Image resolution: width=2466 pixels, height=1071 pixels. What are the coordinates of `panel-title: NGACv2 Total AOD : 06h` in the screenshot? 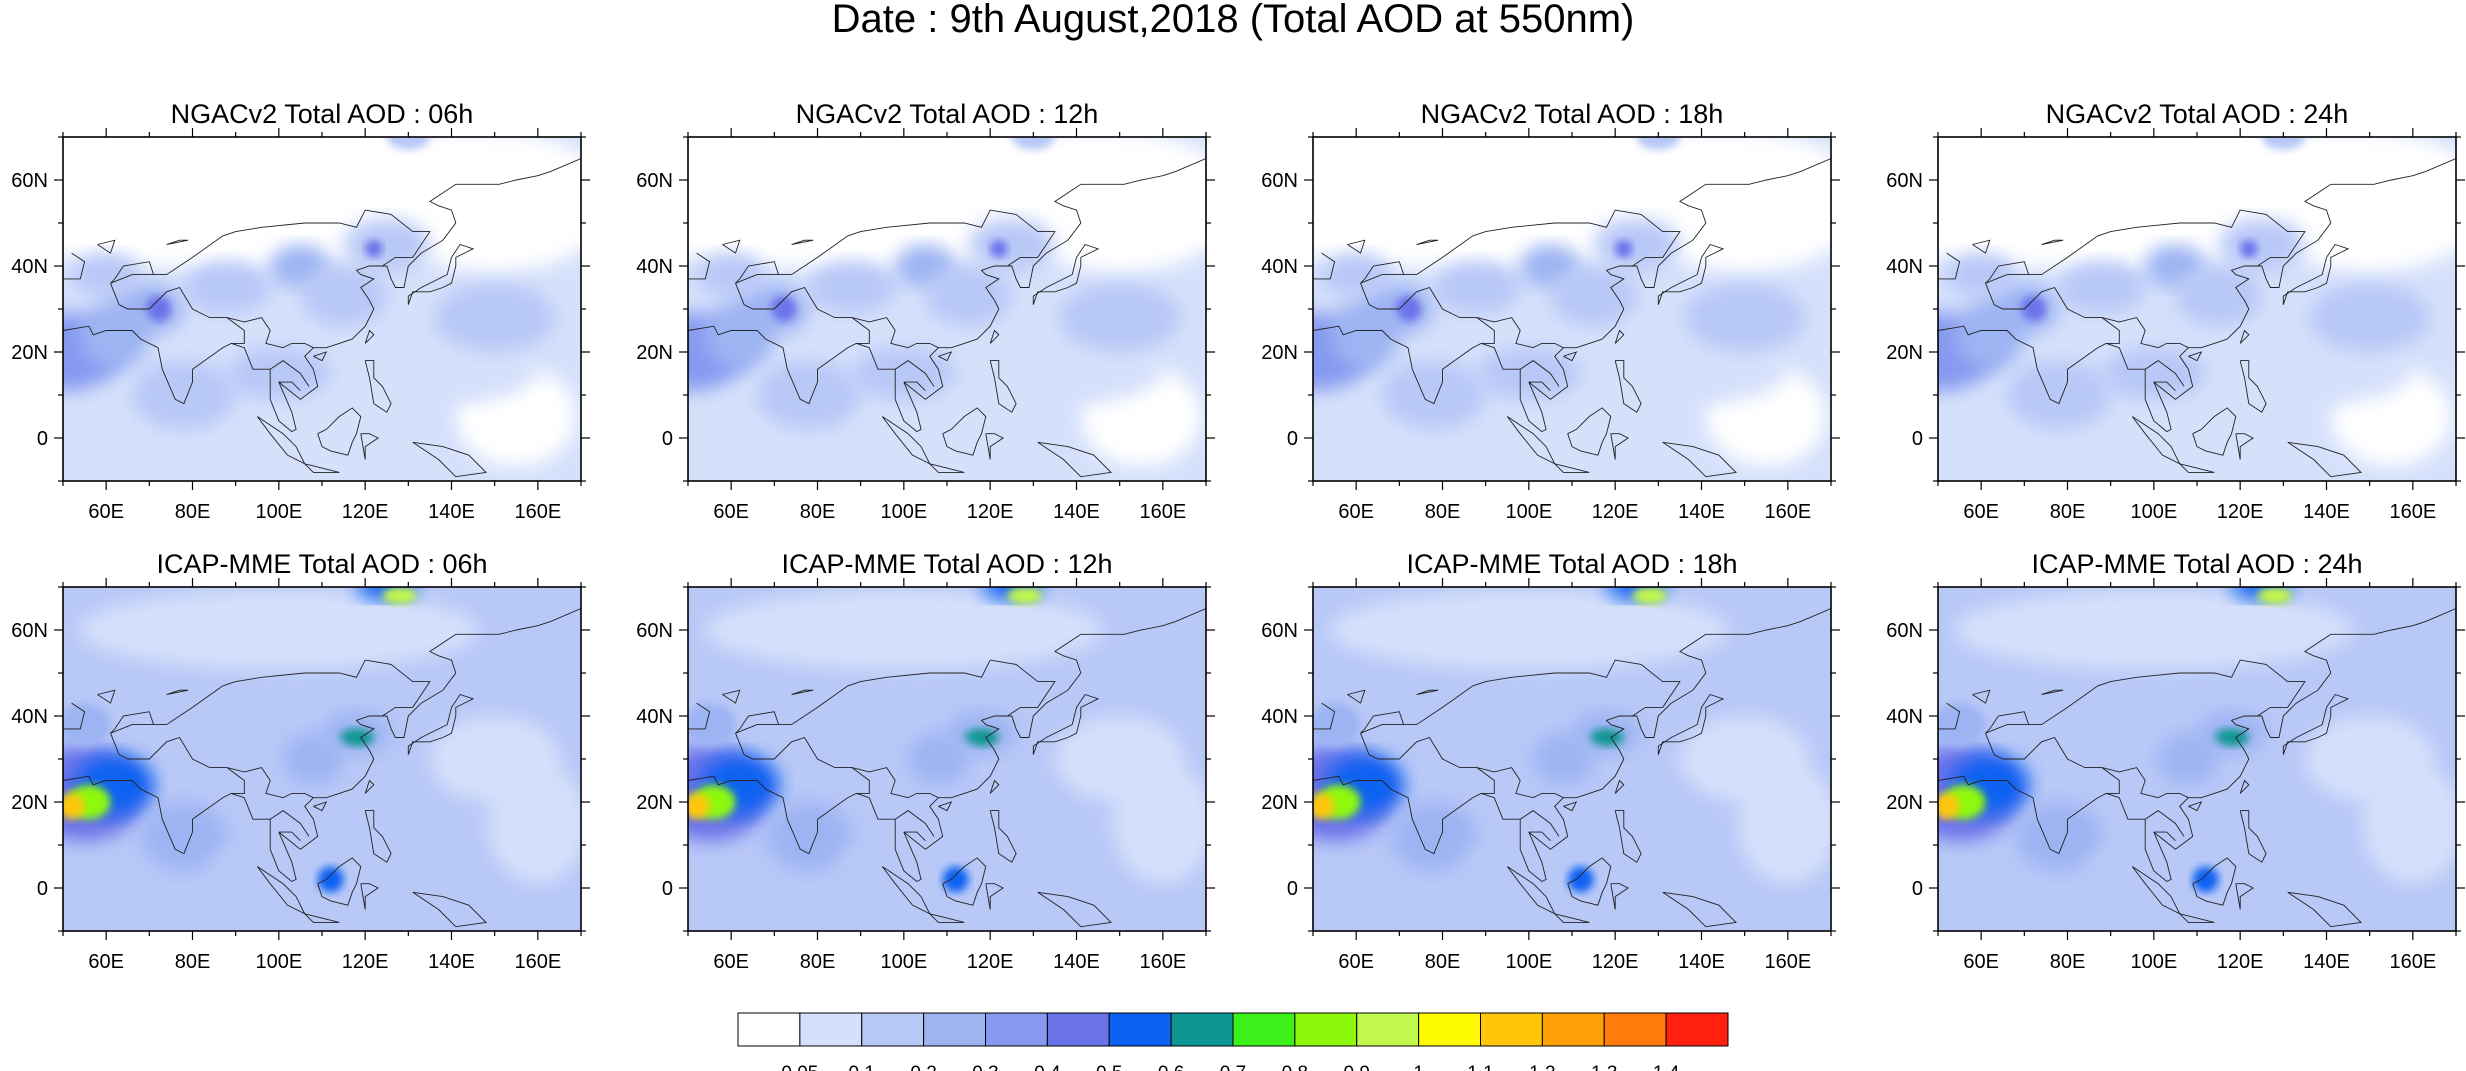 It's located at (322, 114).